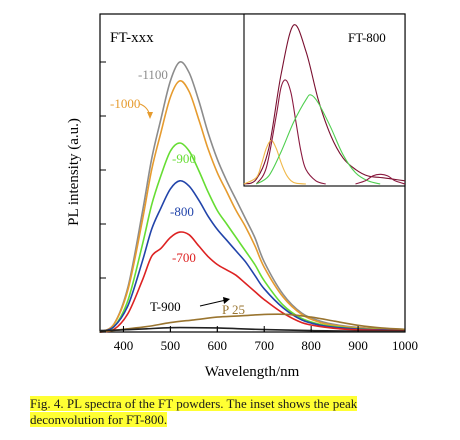  Describe the element at coordinates (311, 345) in the screenshot. I see `main-x-tick-label: 800` at that location.